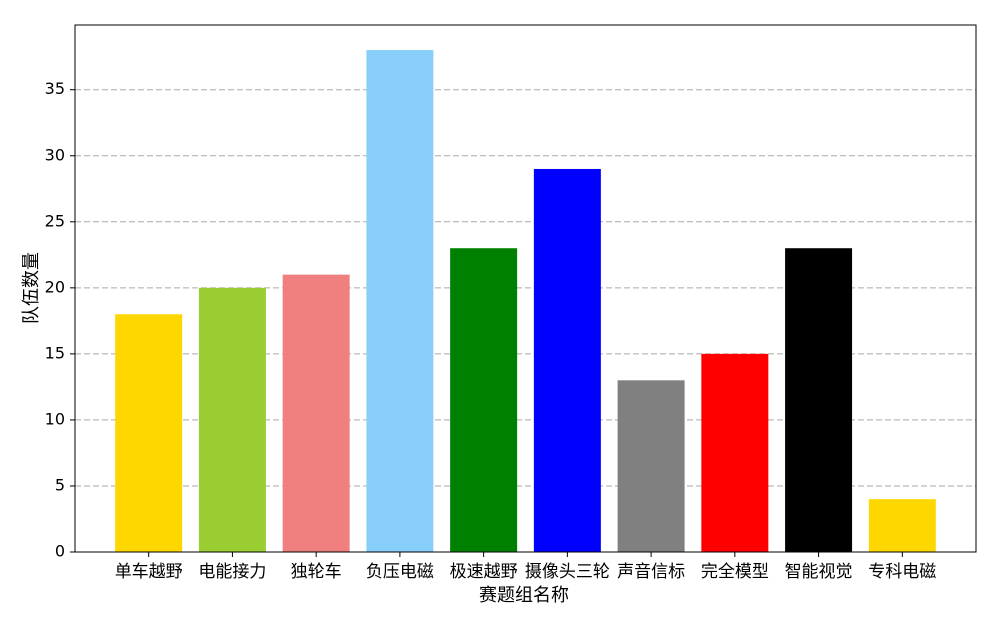  Describe the element at coordinates (400, 572) in the screenshot. I see `x-tick-label: 负压电磁` at that location.